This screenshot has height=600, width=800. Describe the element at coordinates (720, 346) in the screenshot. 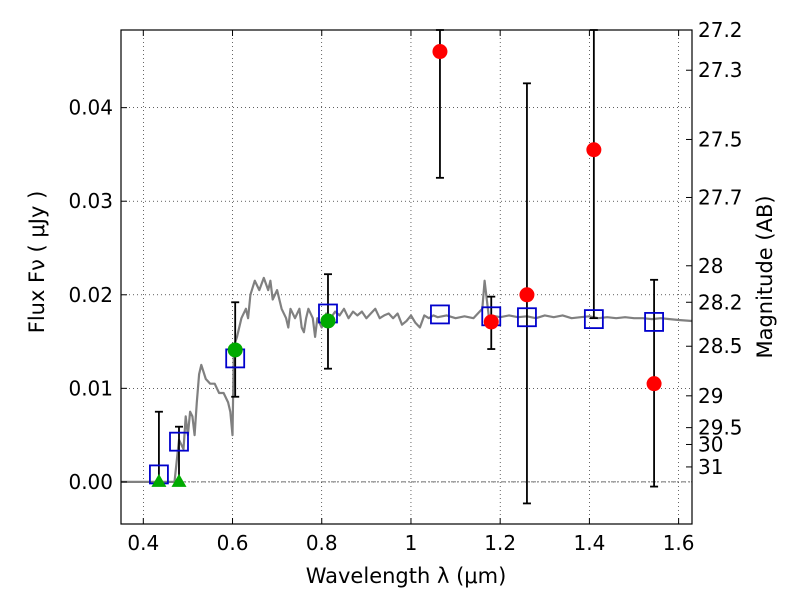

I see `right-tick-label: 28.5` at that location.